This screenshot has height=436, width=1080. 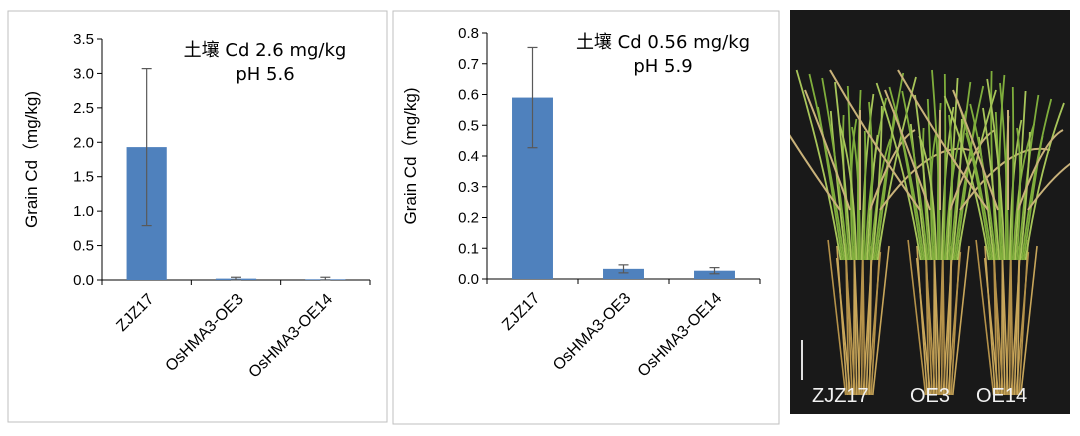 What do you see at coordinates (663, 42) in the screenshot?
I see `annotation-line-1: 土壤 Cd 0.56 mg/kg` at bounding box center [663, 42].